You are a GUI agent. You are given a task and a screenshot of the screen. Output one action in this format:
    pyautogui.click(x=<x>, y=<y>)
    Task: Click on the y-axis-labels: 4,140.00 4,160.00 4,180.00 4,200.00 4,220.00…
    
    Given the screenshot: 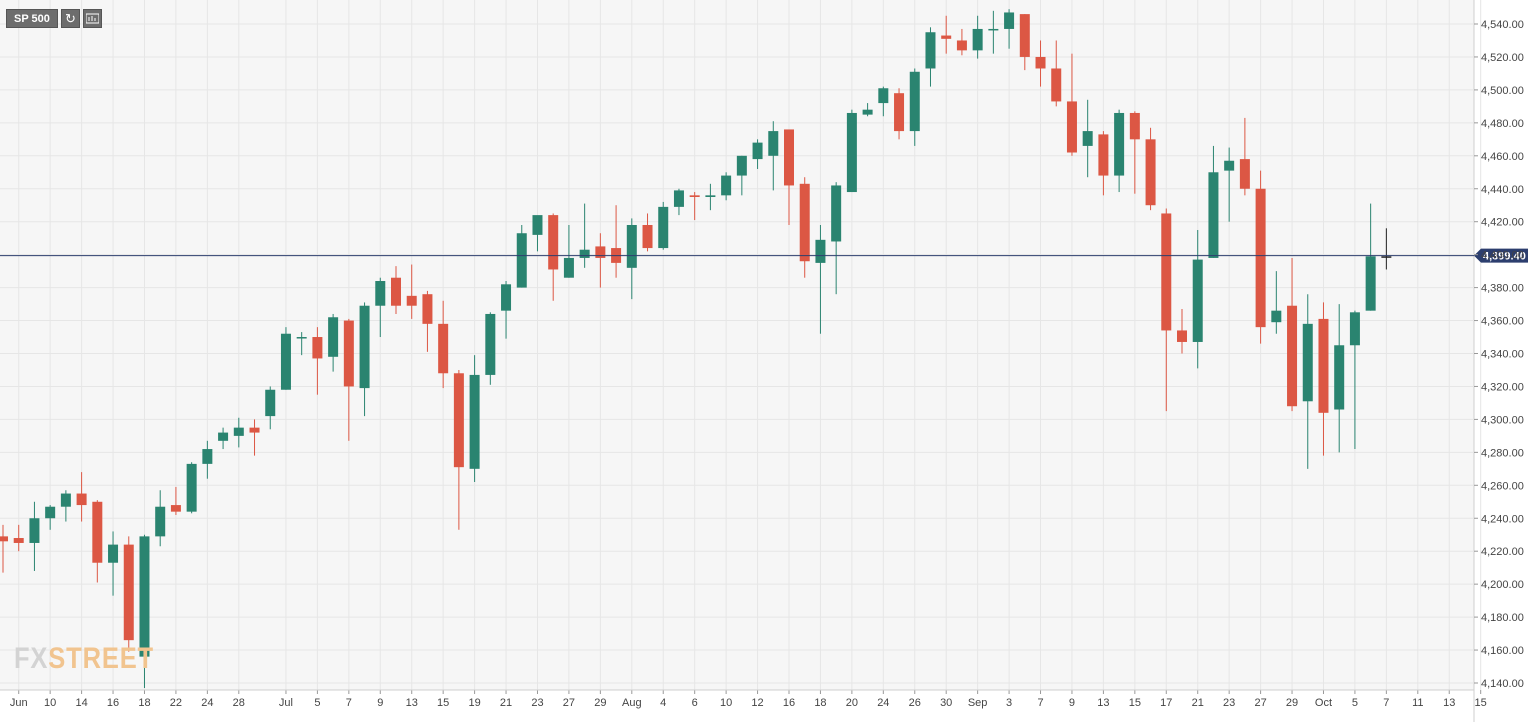 What is the action you would take?
    pyautogui.click(x=1499, y=354)
    